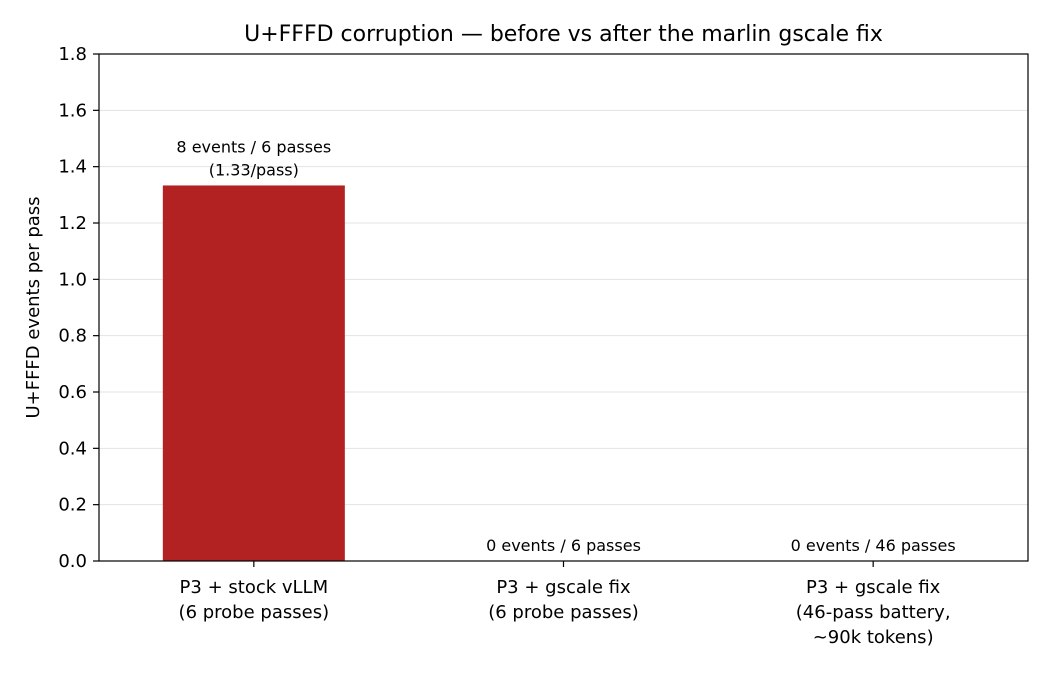  I want to click on x-tick-label-line: ~90k tokens), so click(873, 637).